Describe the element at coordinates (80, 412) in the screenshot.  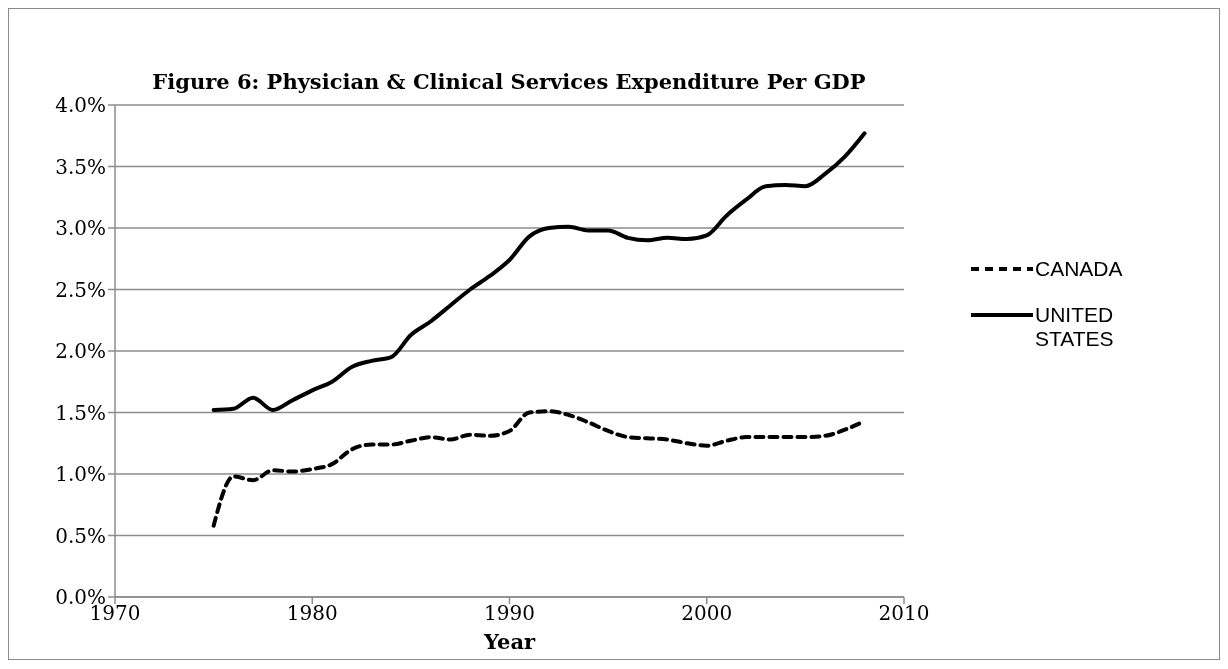
I see `y-tick-label: 1.5%` at that location.